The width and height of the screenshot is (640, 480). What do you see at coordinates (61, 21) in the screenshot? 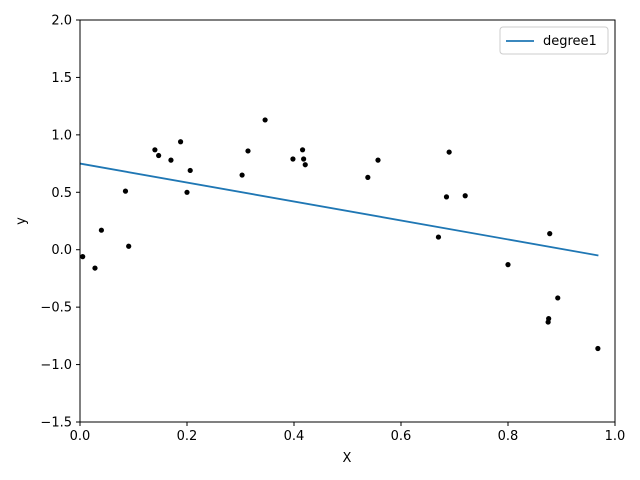
I see `y-tick-label: 2.0` at bounding box center [61, 21].